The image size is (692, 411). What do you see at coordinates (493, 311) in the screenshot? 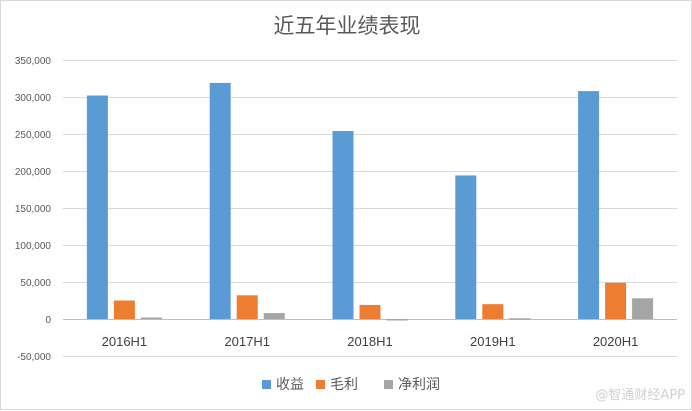
I see `bar-毛利-2019H1` at bounding box center [493, 311].